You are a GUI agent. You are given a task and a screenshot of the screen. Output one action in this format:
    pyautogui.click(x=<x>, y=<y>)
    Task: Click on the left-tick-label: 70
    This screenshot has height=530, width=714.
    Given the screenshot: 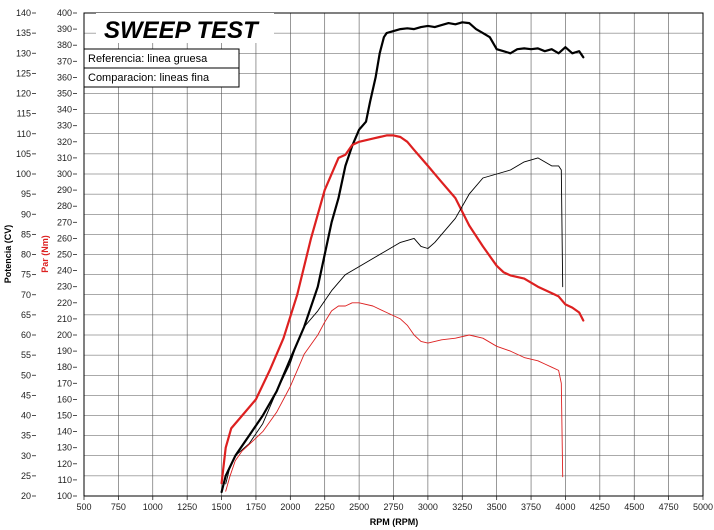 What is the action you would take?
    pyautogui.click(x=26, y=295)
    